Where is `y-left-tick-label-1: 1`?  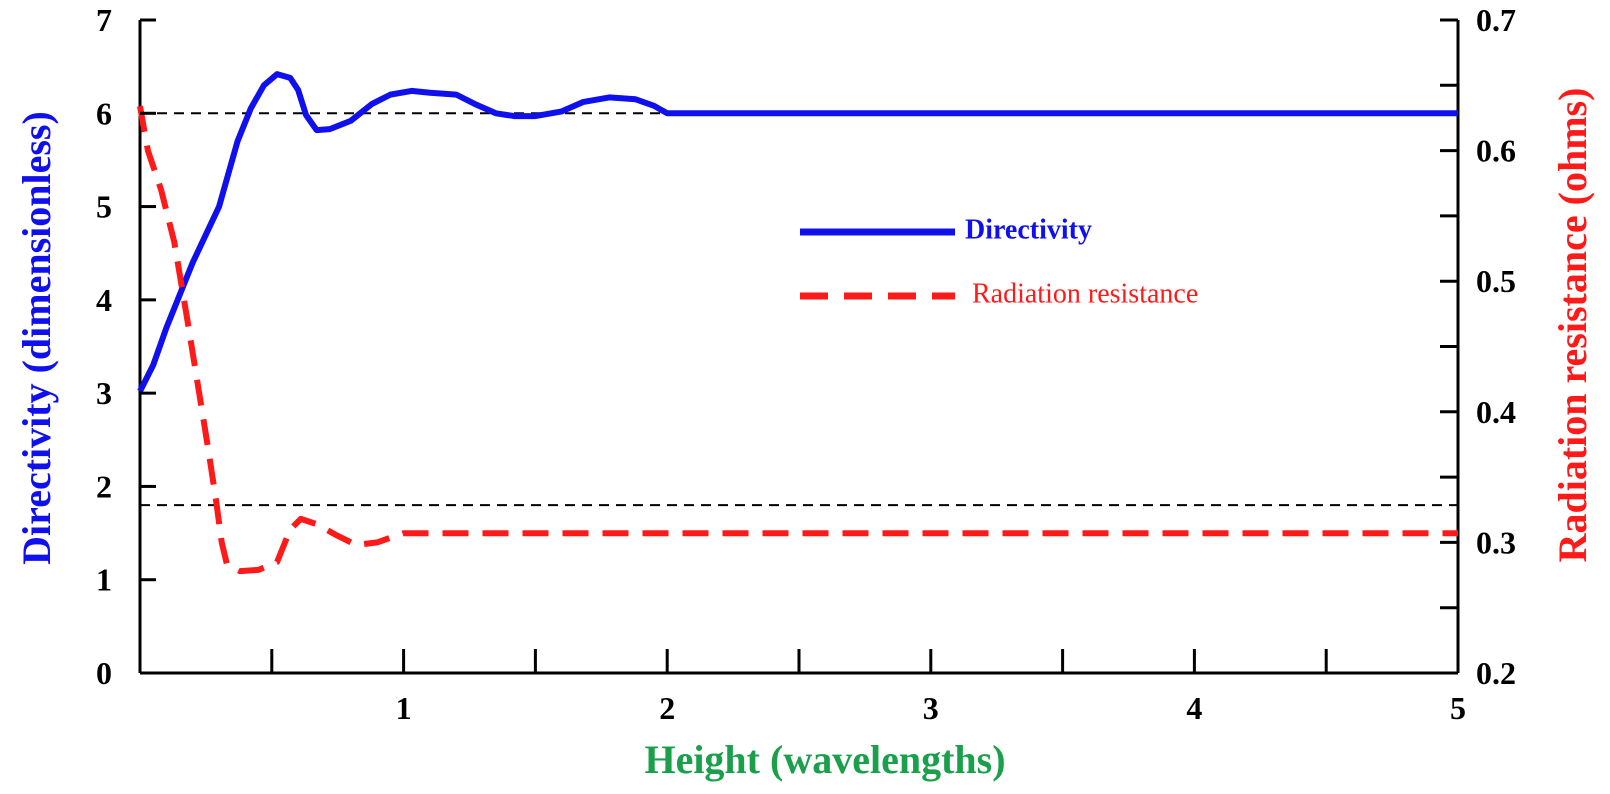
y-left-tick-label-1: 1 is located at coordinates (104, 580).